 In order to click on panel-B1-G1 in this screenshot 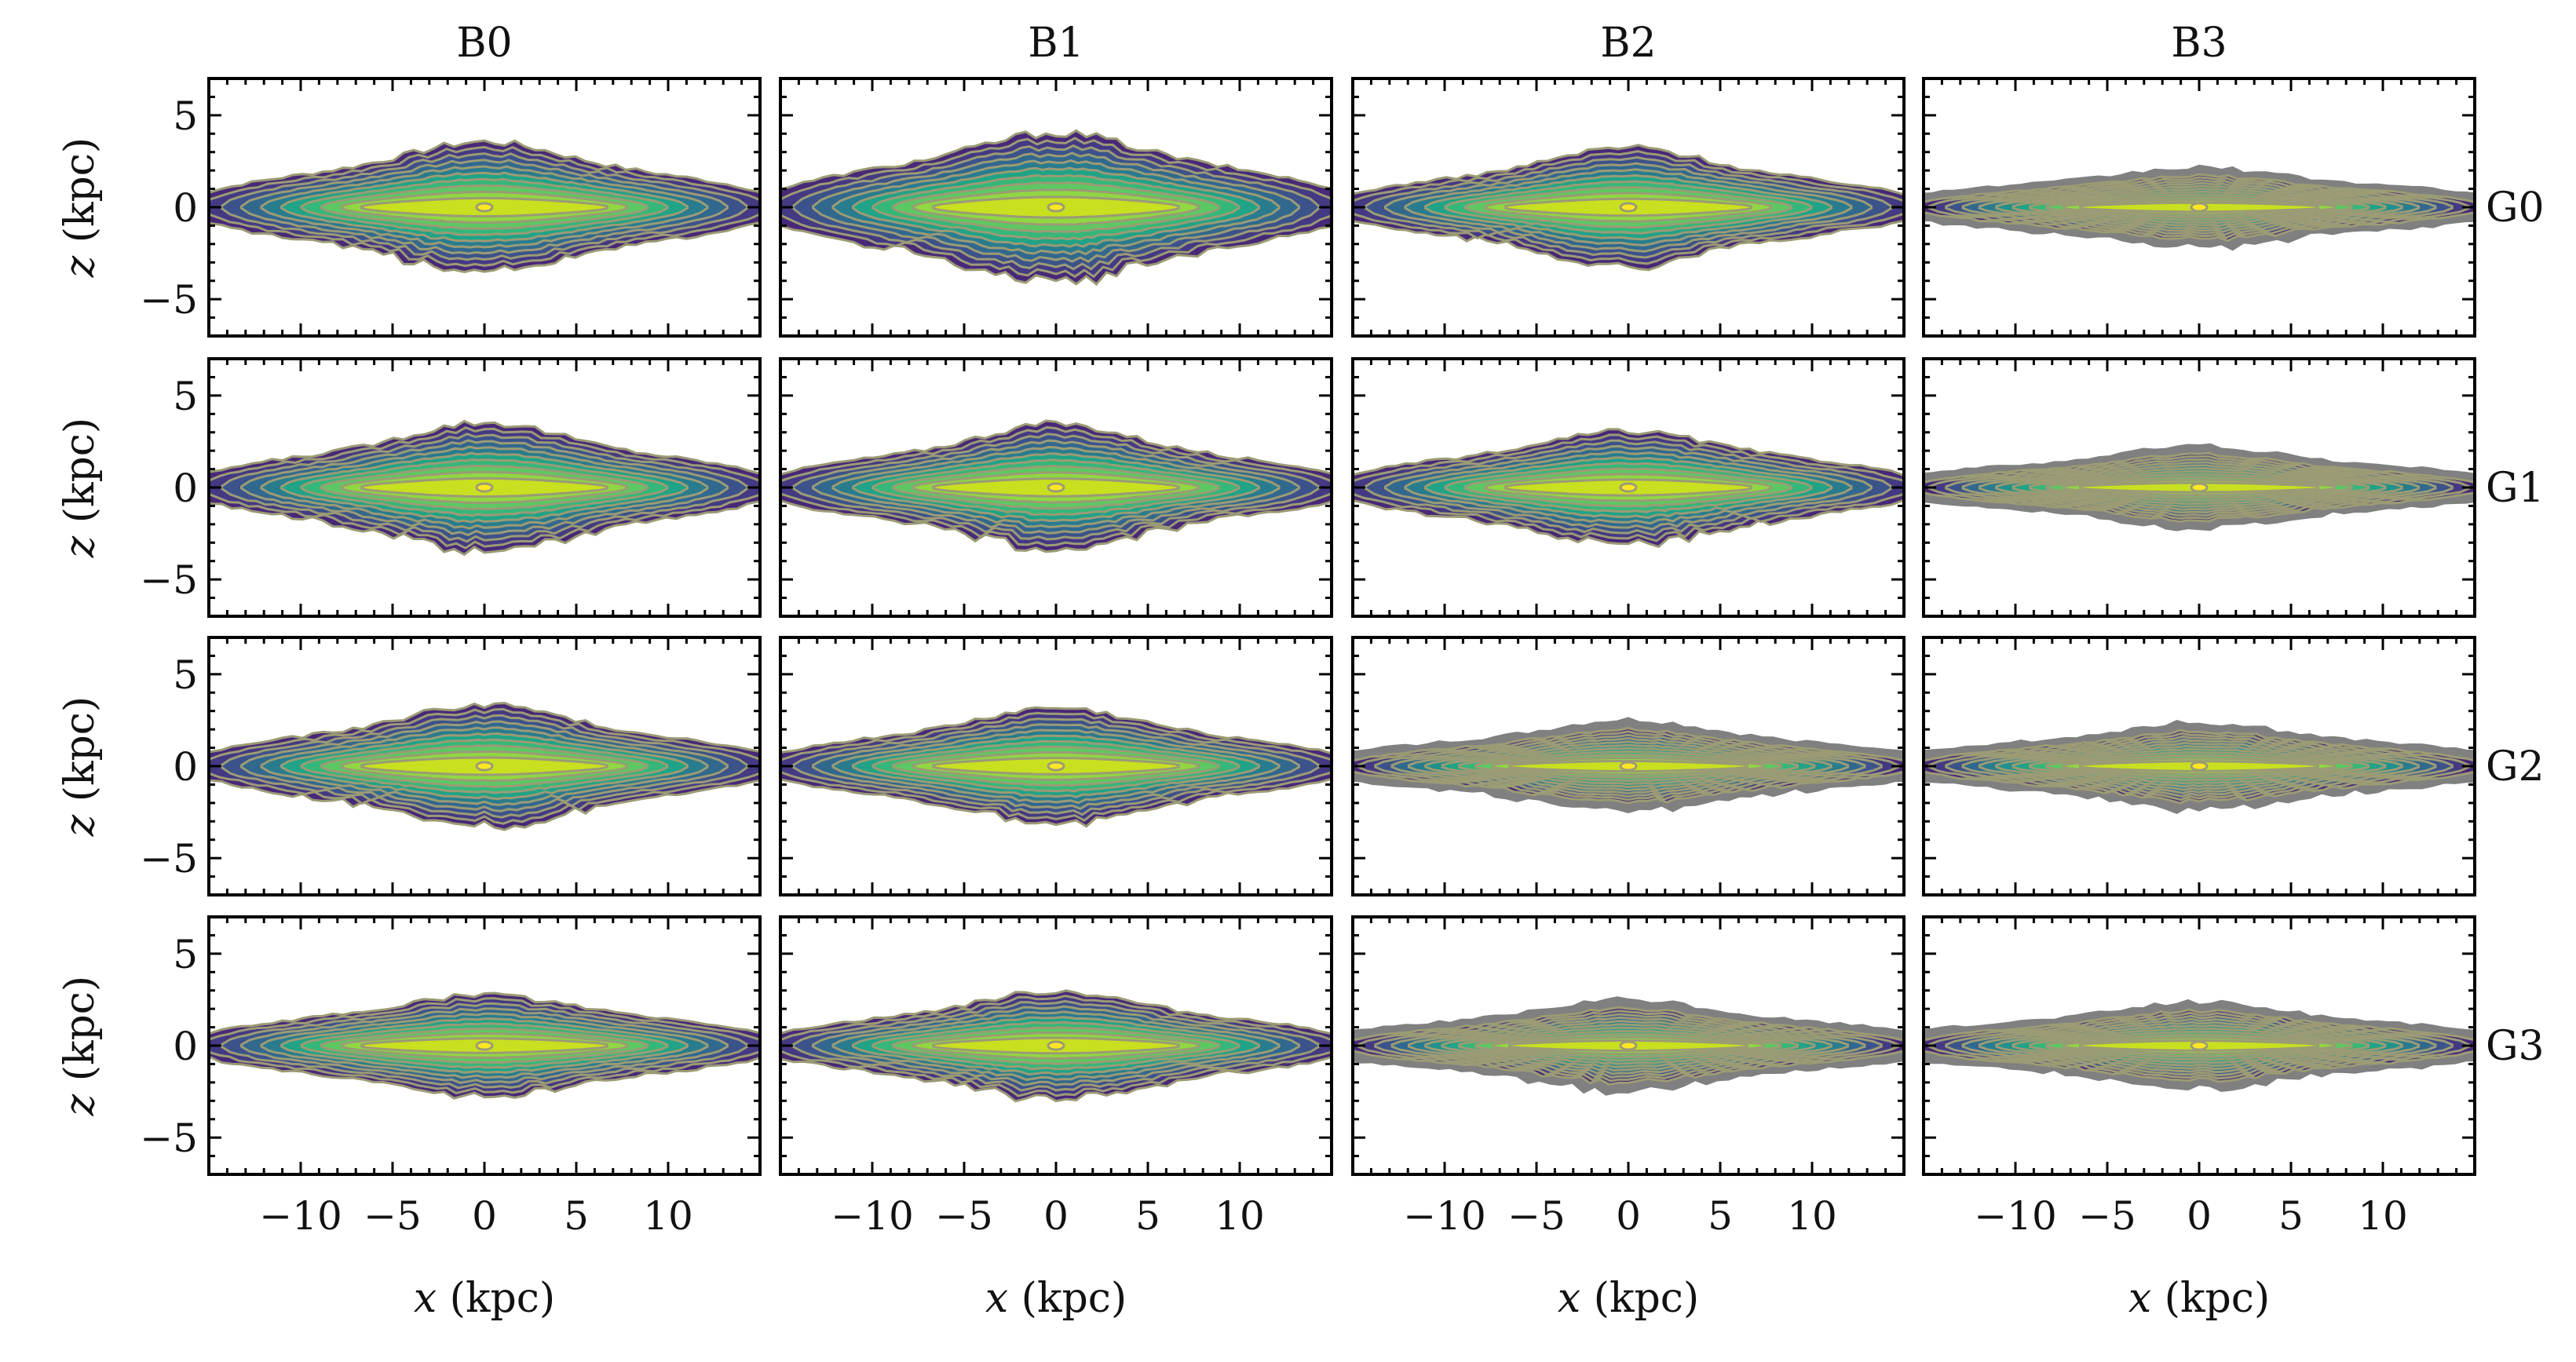, I will do `click(1056, 487)`.